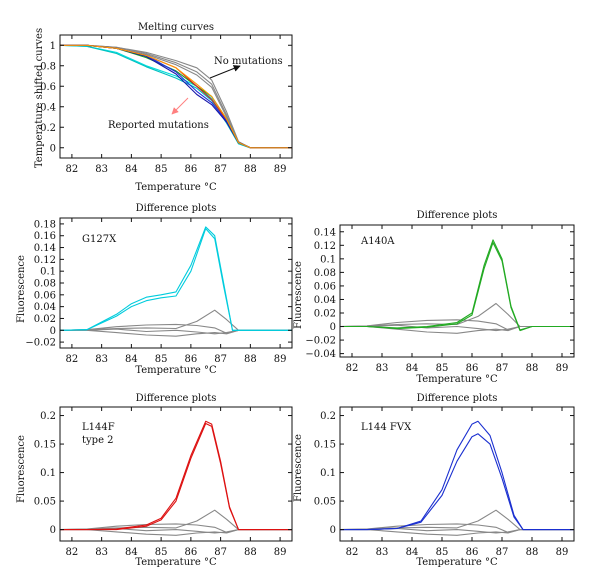 The height and width of the screenshot is (587, 600). Describe the element at coordinates (45, 319) in the screenshot. I see `y-tick-label: 0.02` at that location.